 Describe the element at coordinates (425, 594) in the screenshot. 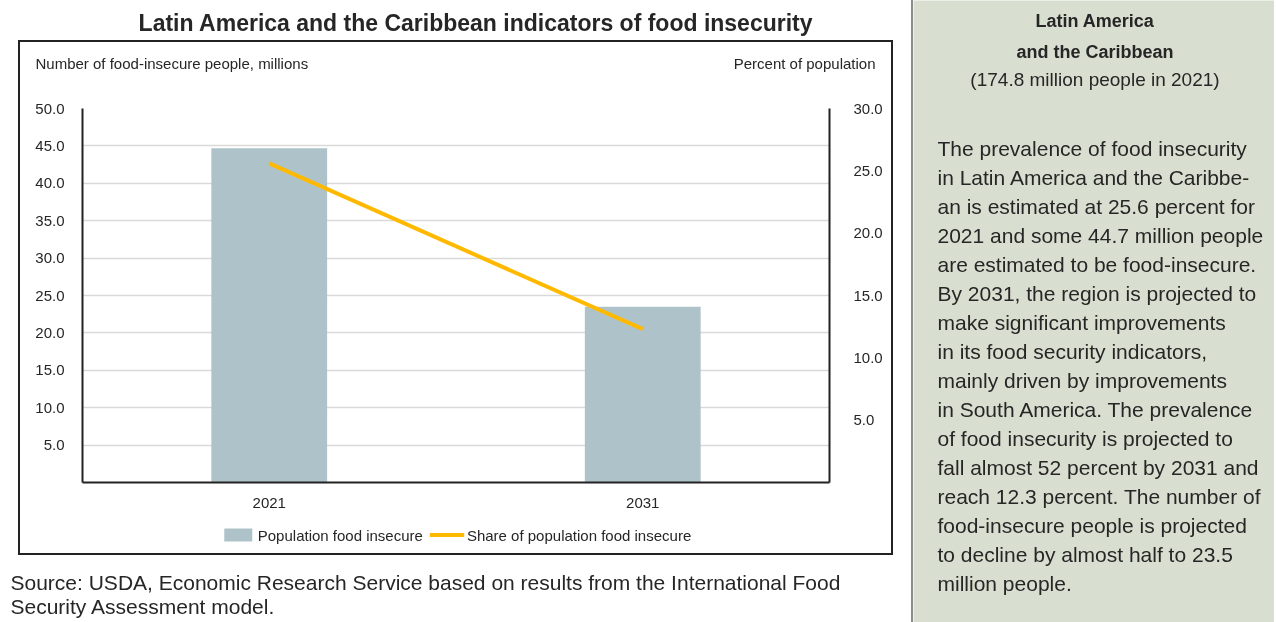

I see `source-note: Source: USDA, Economic Research Service based on results from the International Food Security Assessment model.` at that location.